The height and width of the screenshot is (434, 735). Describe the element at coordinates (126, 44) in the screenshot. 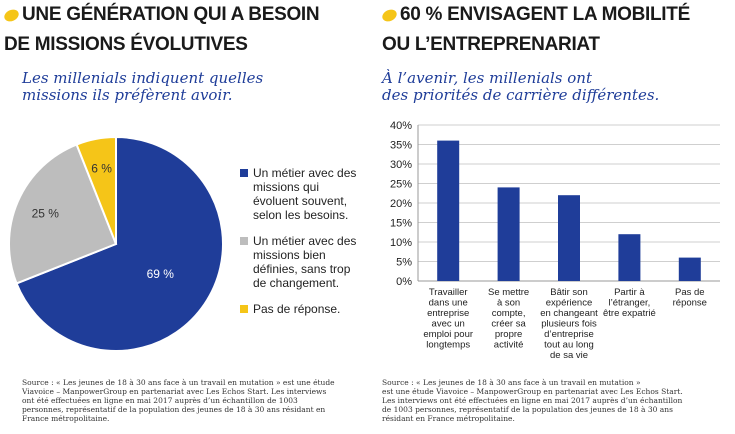

I see `left-heading-line2: DE MISSIONS ÉVOLUTIVES` at that location.